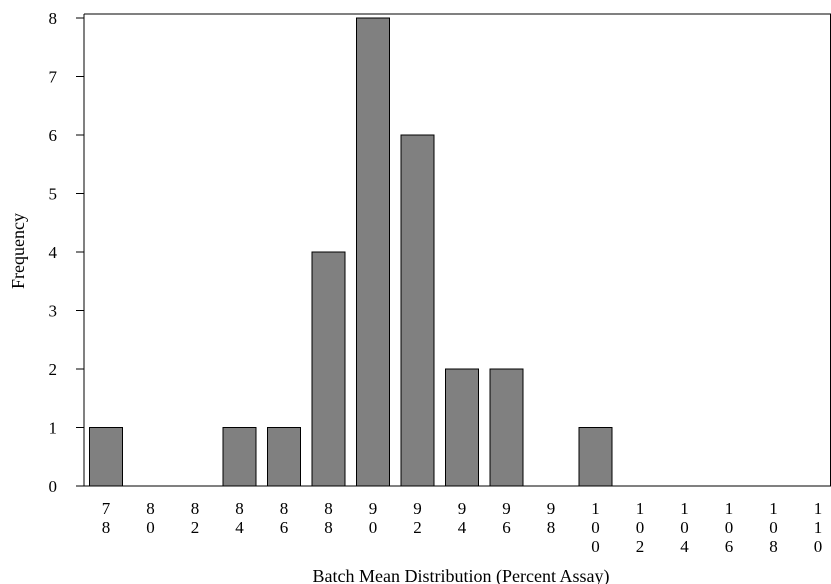 This screenshot has width=831, height=584. What do you see at coordinates (53, 369) in the screenshot?
I see `y-tick-label: 2` at bounding box center [53, 369].